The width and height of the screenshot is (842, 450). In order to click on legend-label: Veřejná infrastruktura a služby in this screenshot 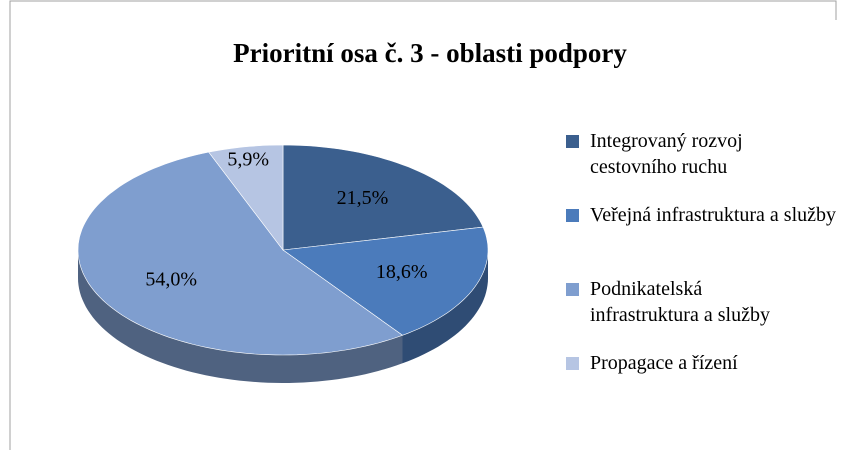, I will do `click(713, 215)`.